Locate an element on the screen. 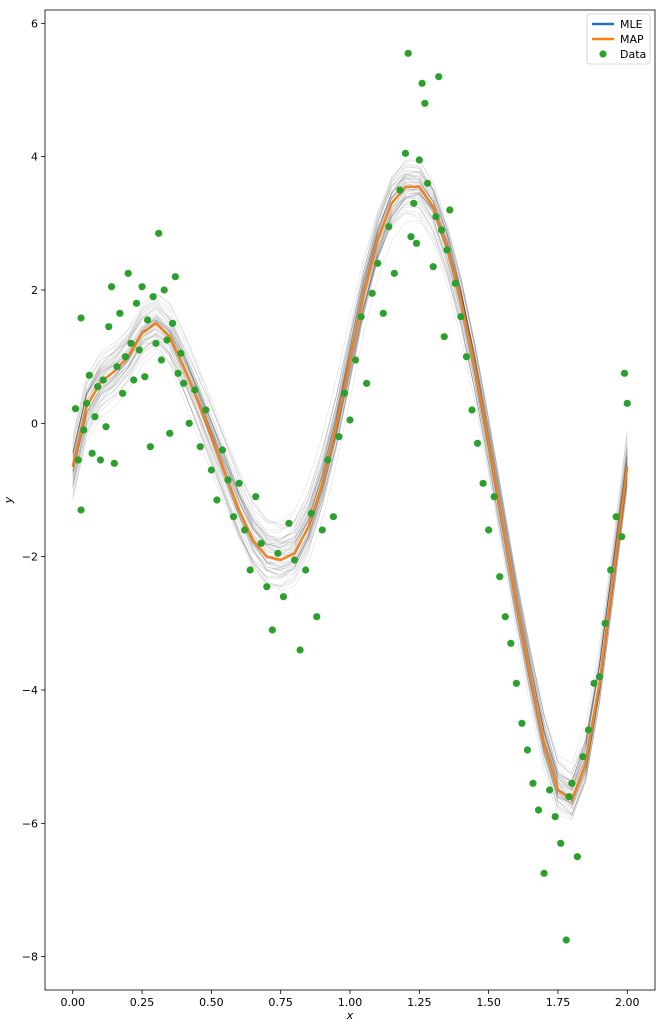  x-tick-label: 0.75 is located at coordinates (280, 1002).